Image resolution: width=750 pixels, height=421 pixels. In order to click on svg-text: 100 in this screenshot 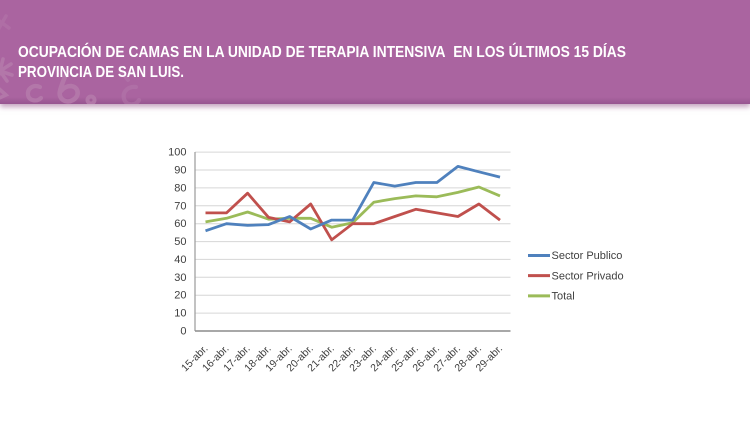, I will do `click(177, 153)`.